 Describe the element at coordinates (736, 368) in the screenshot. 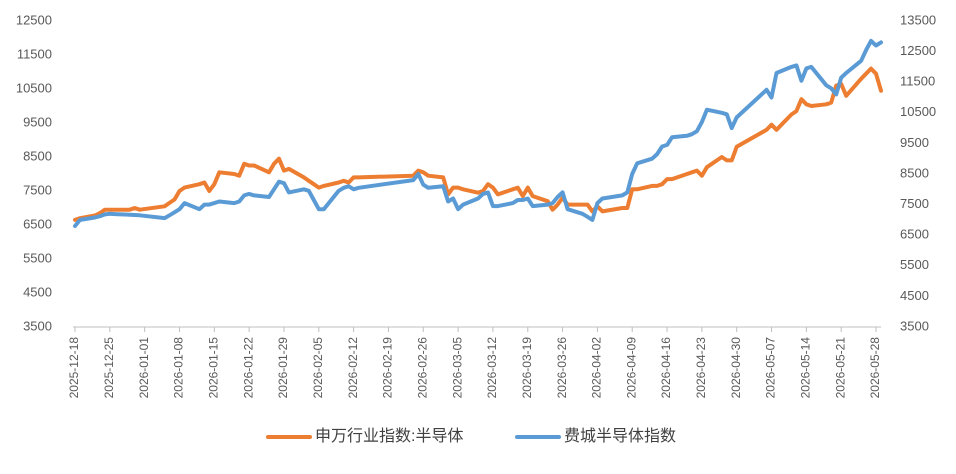

I see `x-tick-label: 2026-04-30` at that location.